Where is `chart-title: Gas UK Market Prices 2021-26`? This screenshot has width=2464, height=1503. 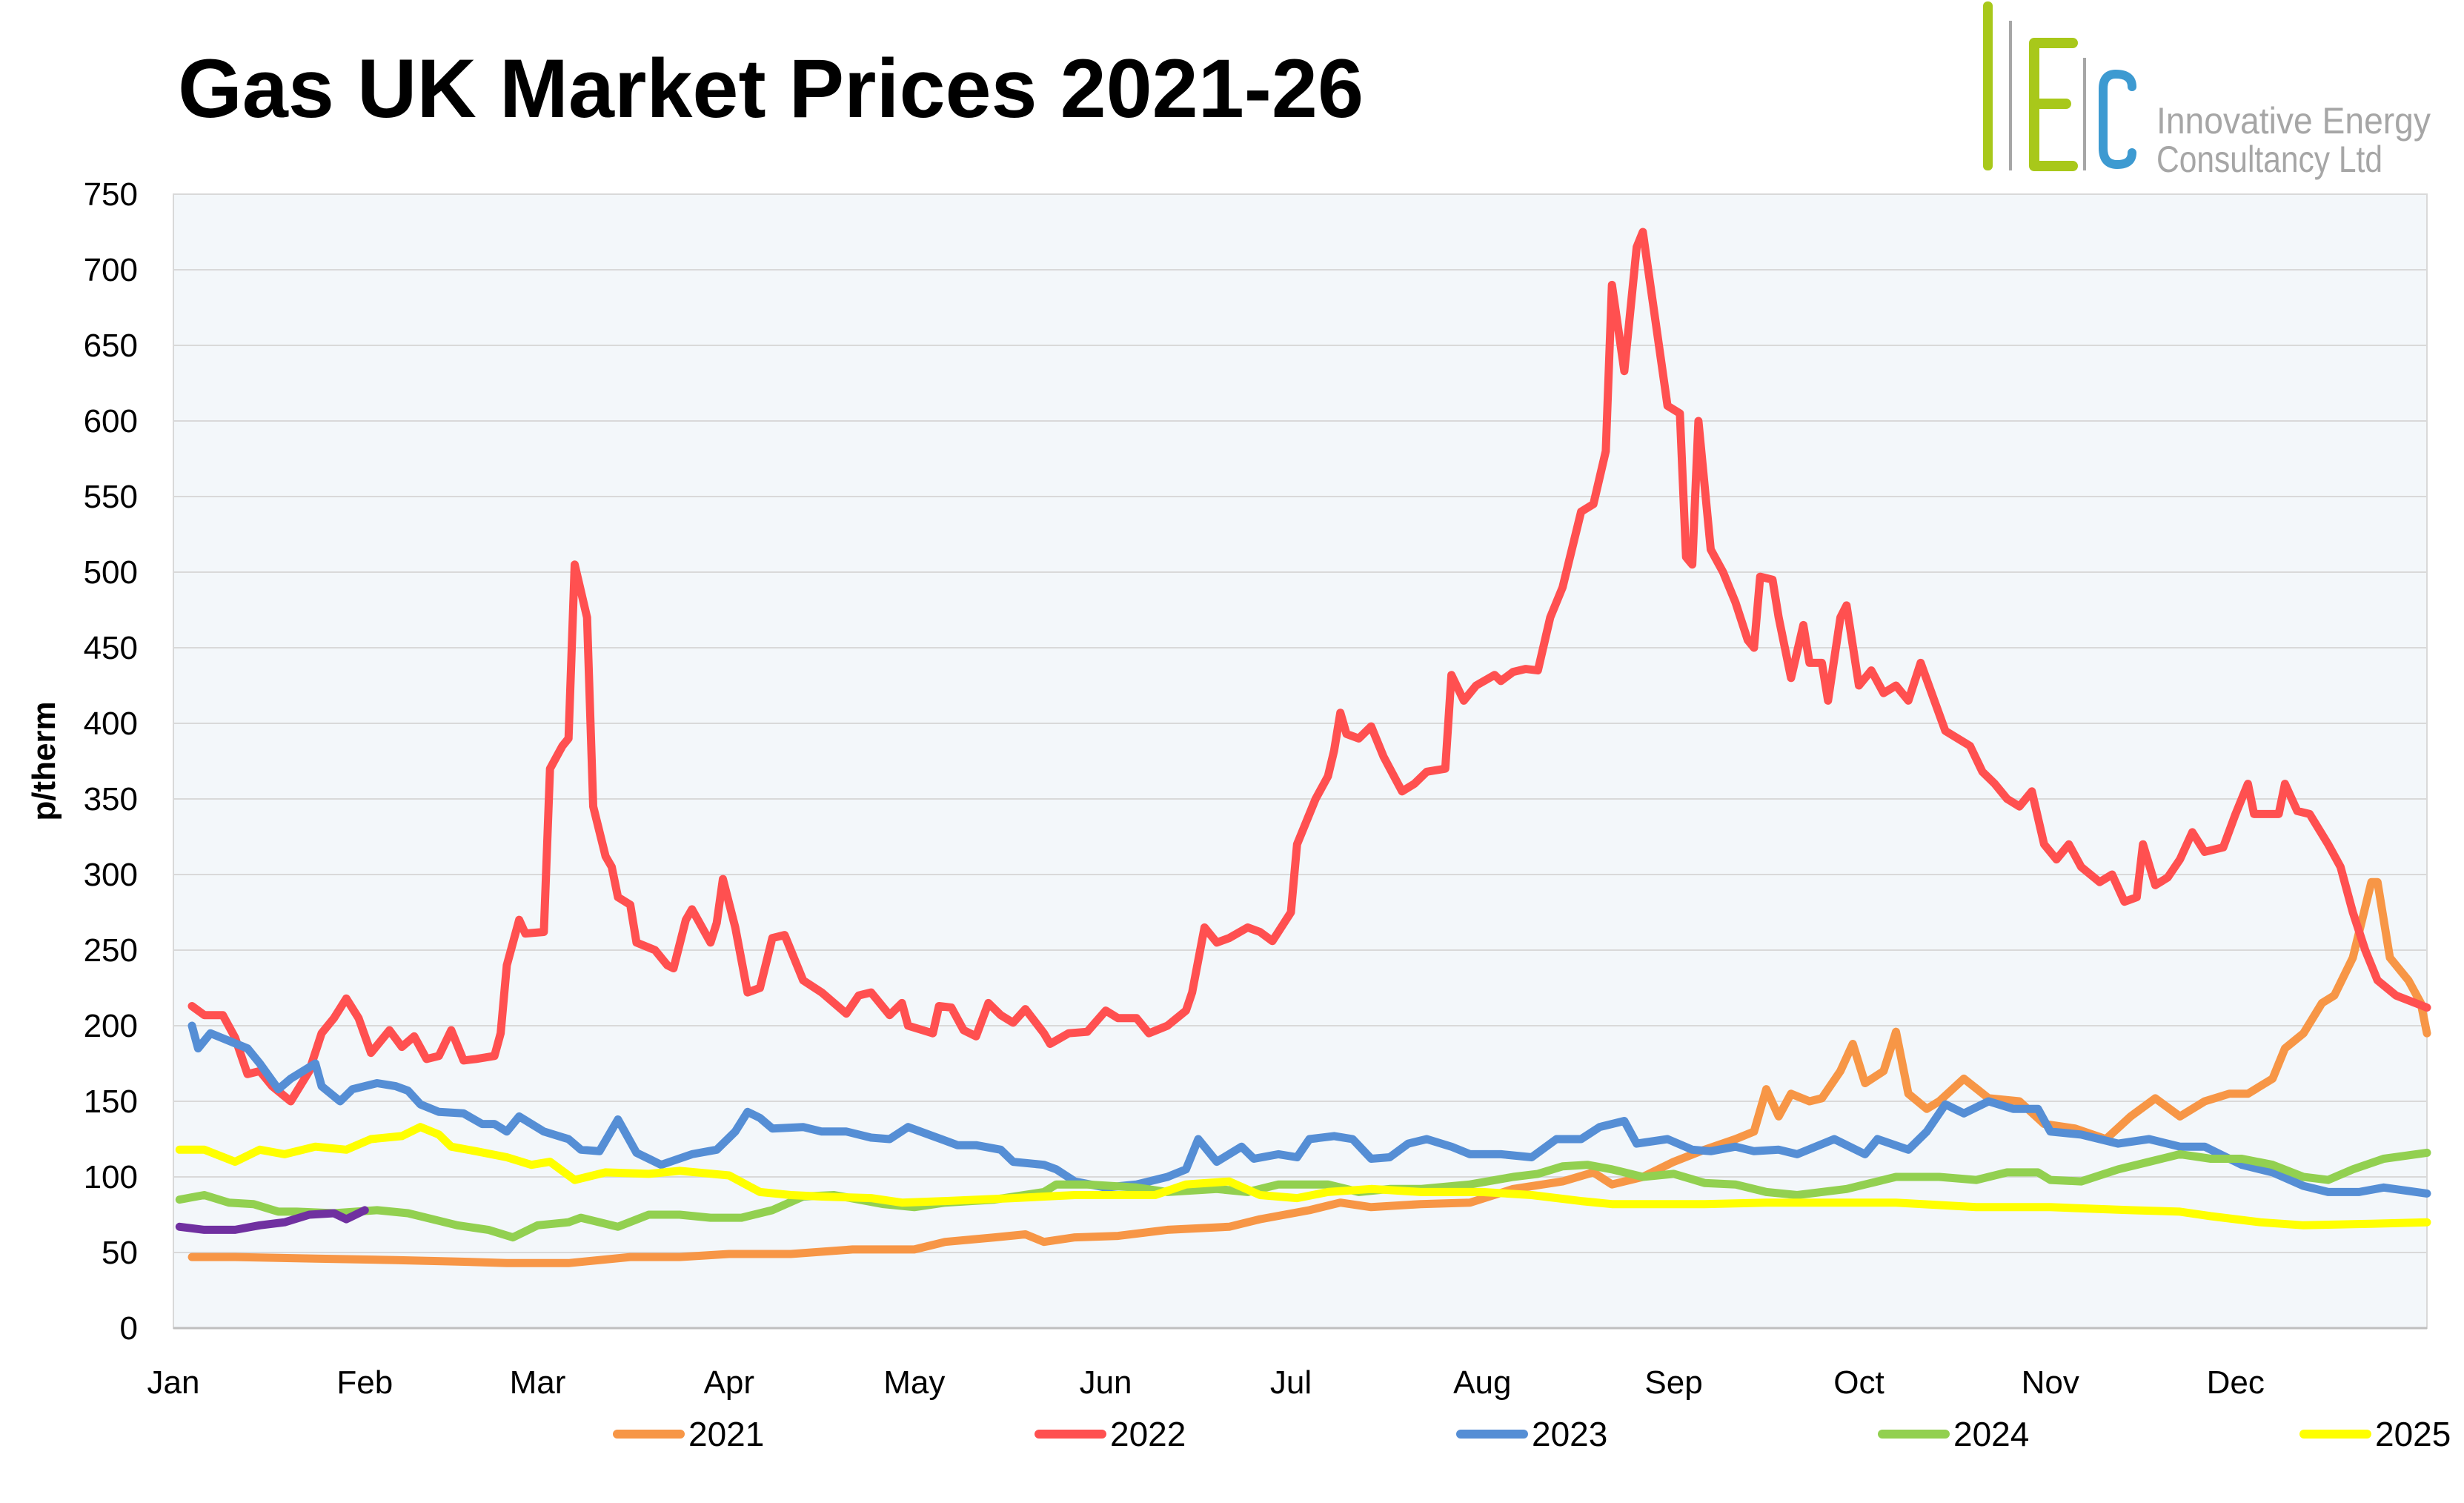
chart-title: Gas UK Market Prices 2021-26 is located at coordinates (771, 88).